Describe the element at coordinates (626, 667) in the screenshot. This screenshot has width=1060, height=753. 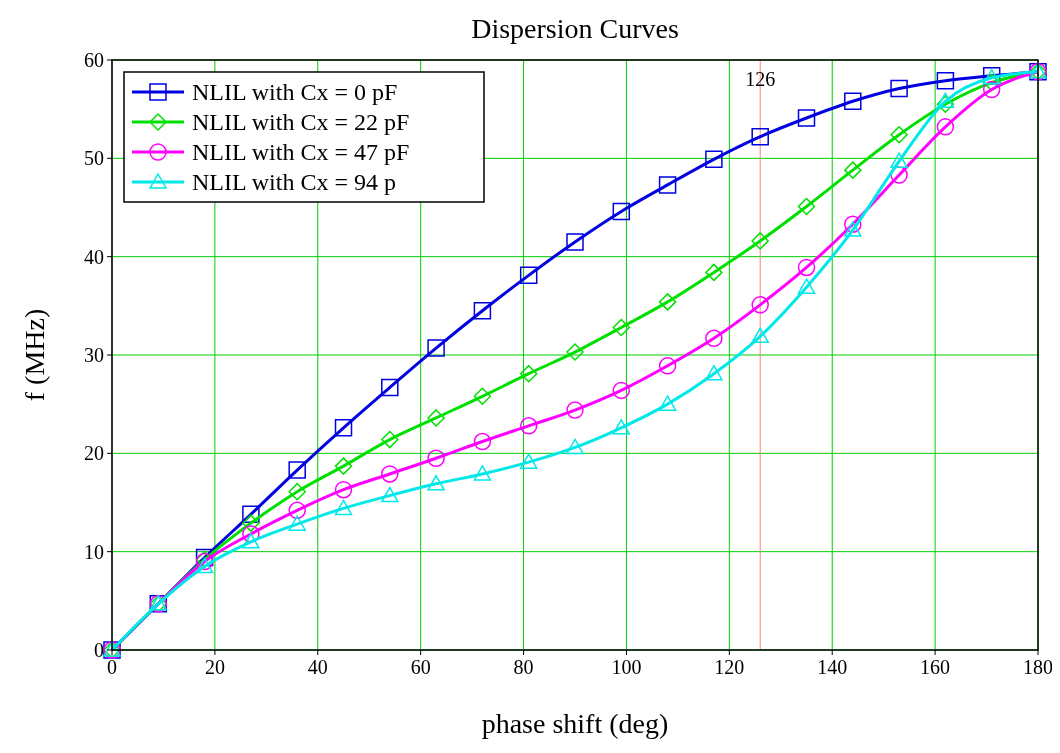
I see `x-tick-label: 100` at that location.